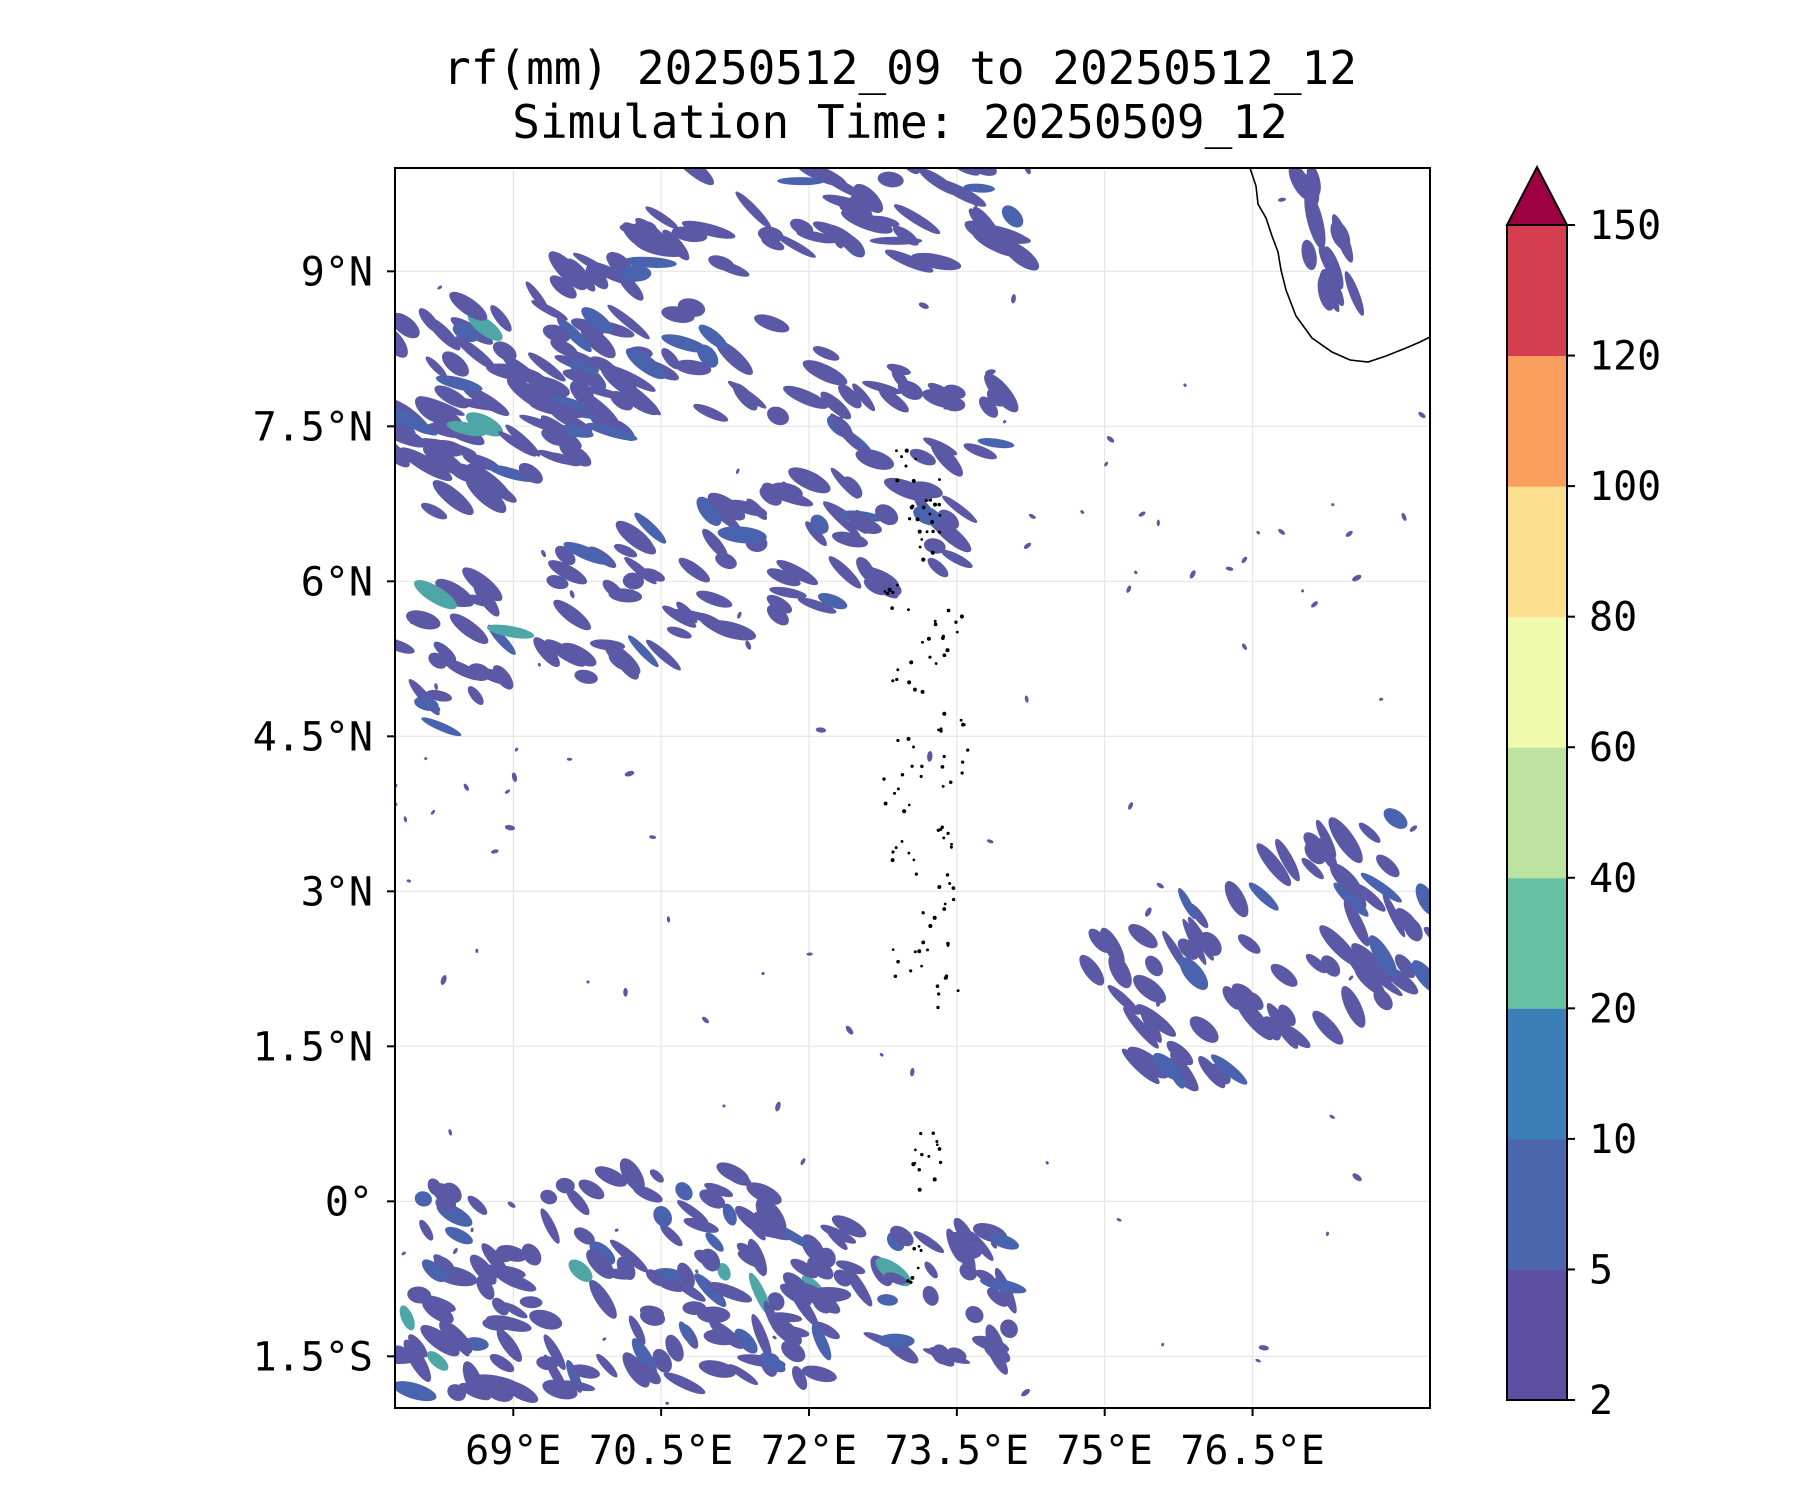  Describe the element at coordinates (1601, 1270) in the screenshot. I see `colorbar-label: 5` at that location.